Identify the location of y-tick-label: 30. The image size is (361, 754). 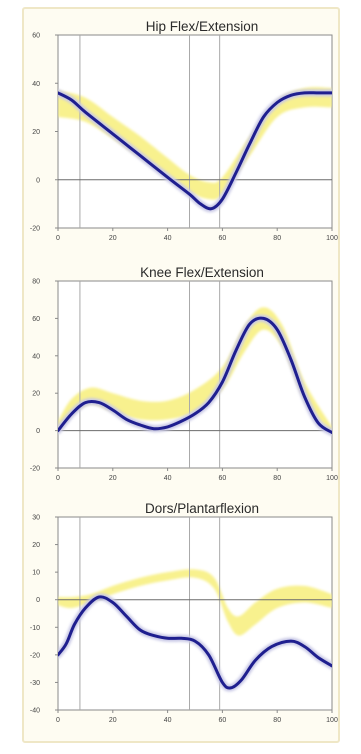
(36, 518).